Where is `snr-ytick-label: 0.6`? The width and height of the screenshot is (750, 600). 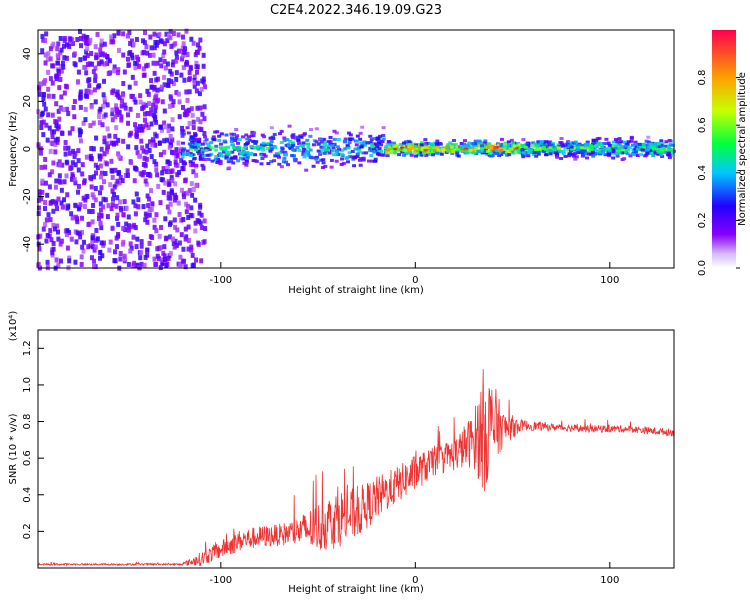 snr-ytick-label: 0.6 is located at coordinates (27, 458).